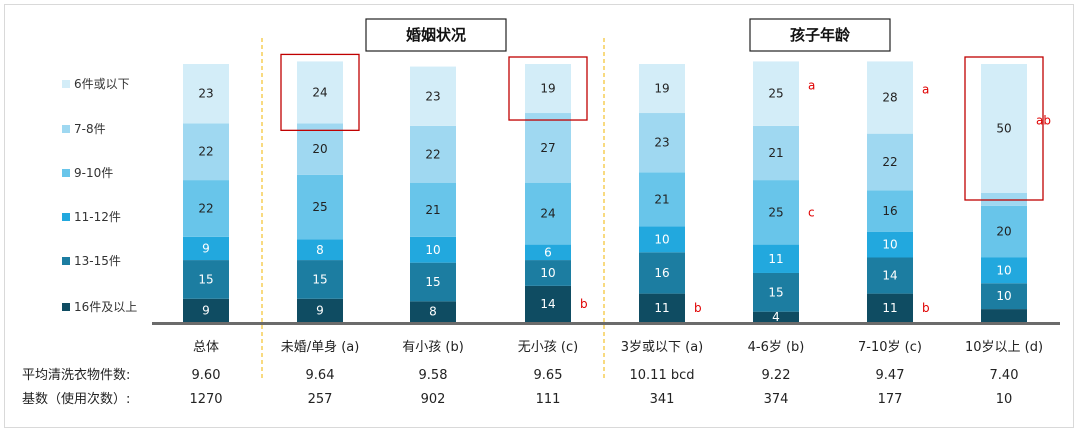  What do you see at coordinates (102, 84) in the screenshot?
I see `legend-label: 6件或以下` at bounding box center [102, 84].